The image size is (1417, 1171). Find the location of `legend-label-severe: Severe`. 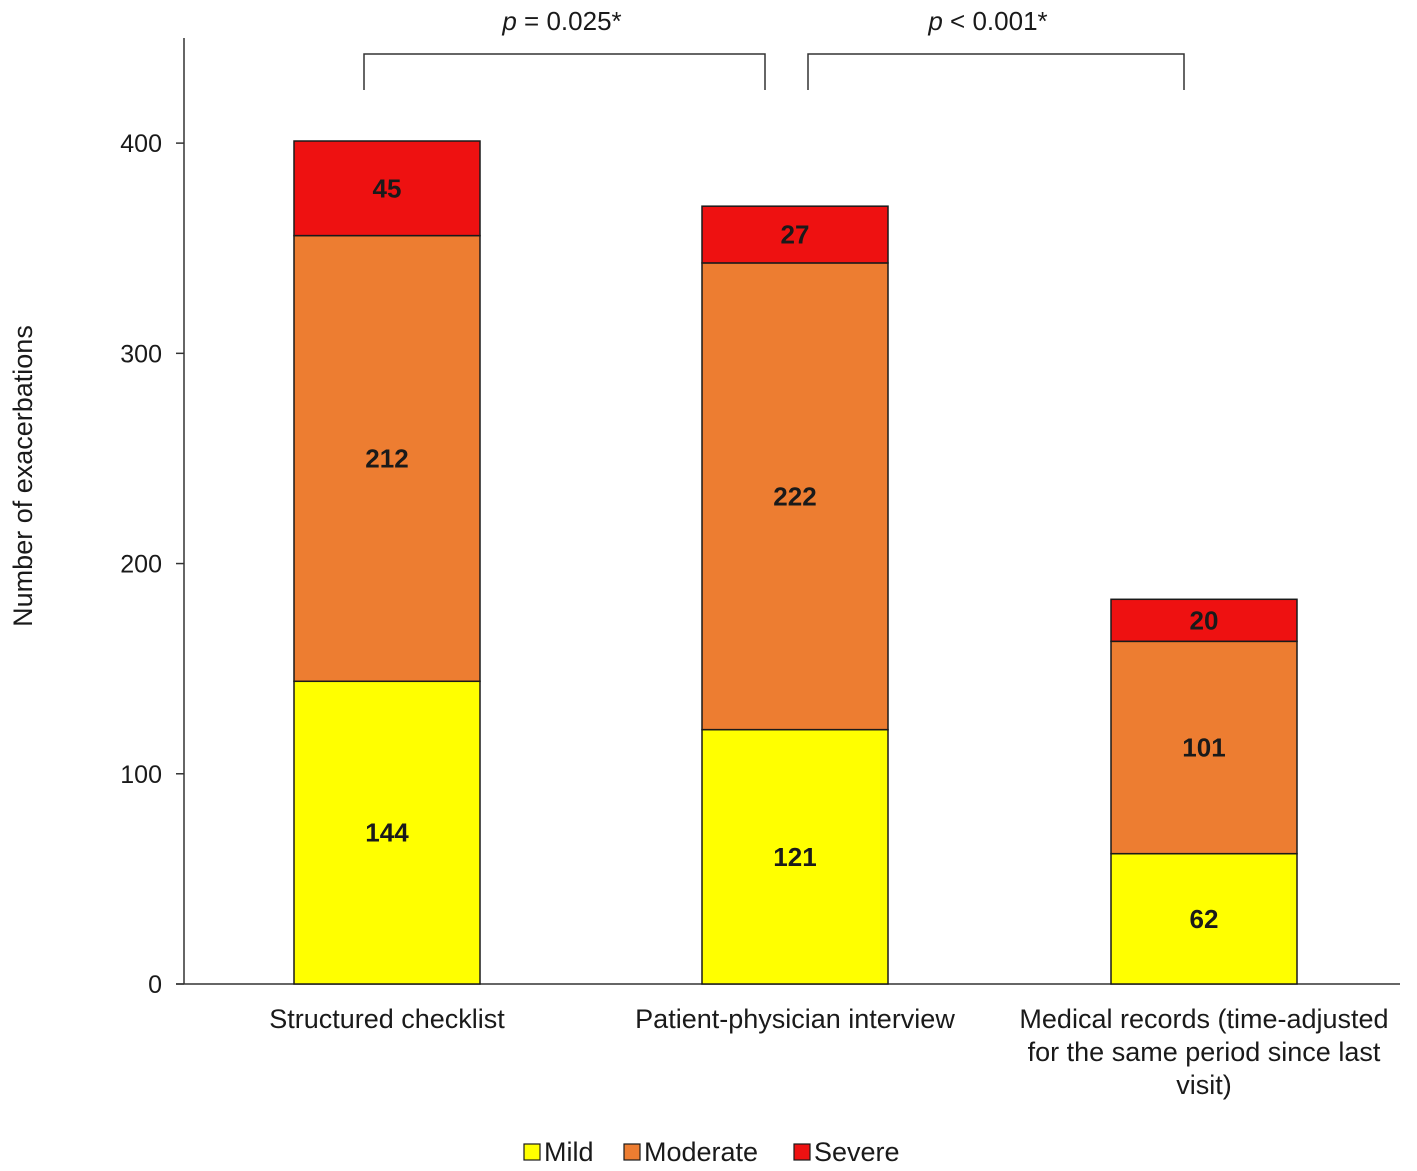

legend-label-severe: Severe is located at coordinates (857, 1152).